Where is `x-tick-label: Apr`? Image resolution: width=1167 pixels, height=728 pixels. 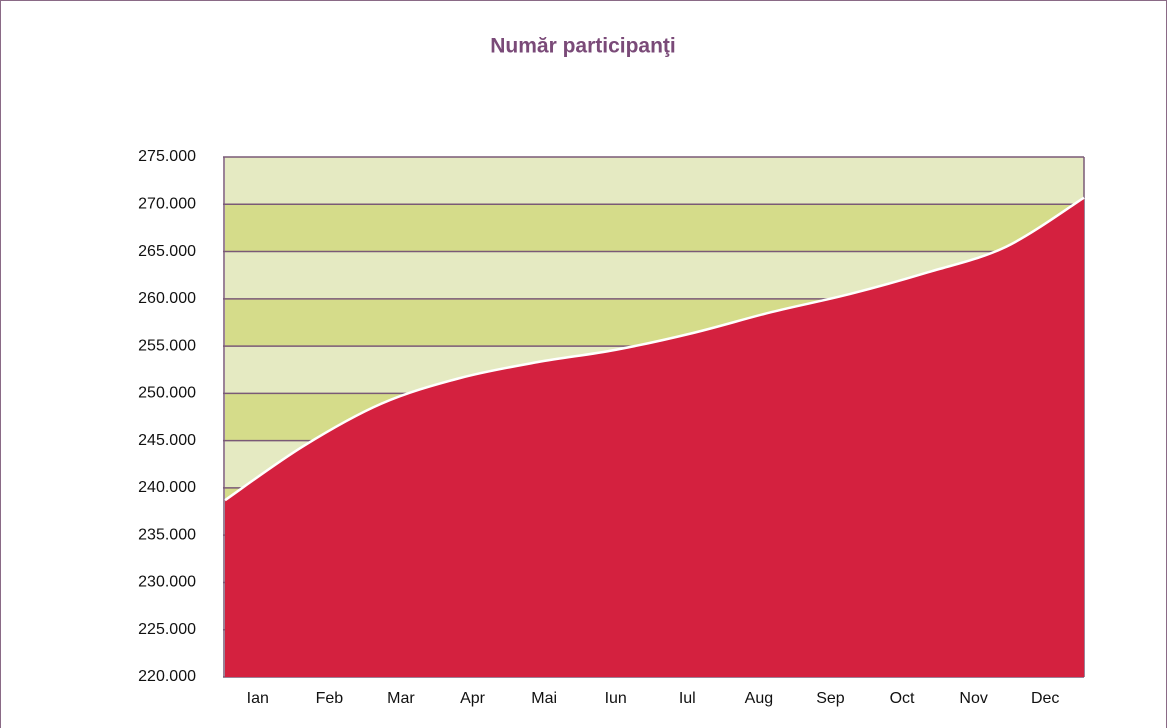
x-tick-label: Apr is located at coordinates (473, 698).